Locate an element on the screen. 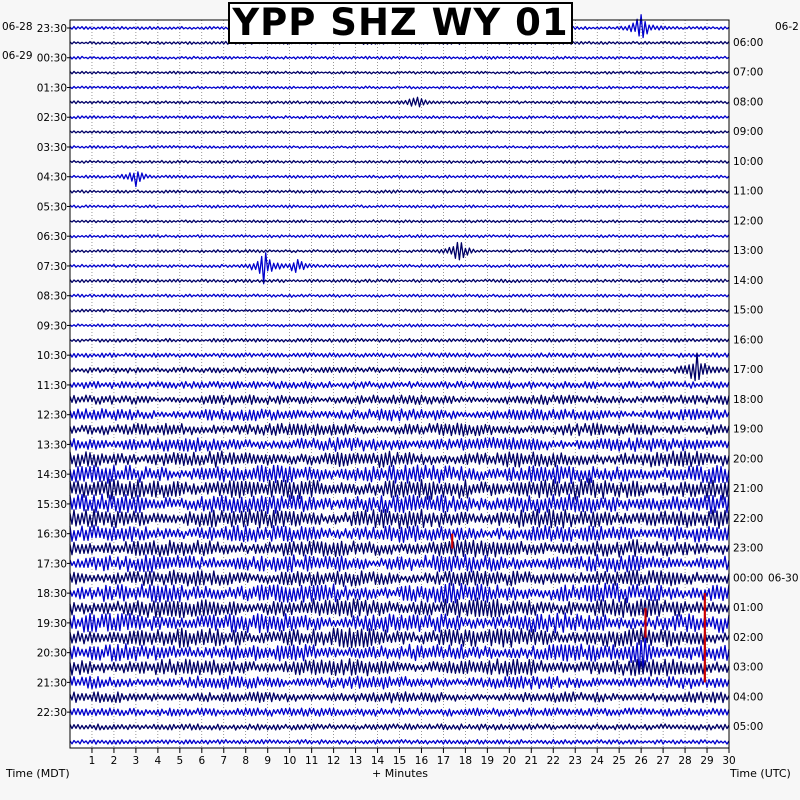  right-time-label: 05:00 is located at coordinates (748, 727).